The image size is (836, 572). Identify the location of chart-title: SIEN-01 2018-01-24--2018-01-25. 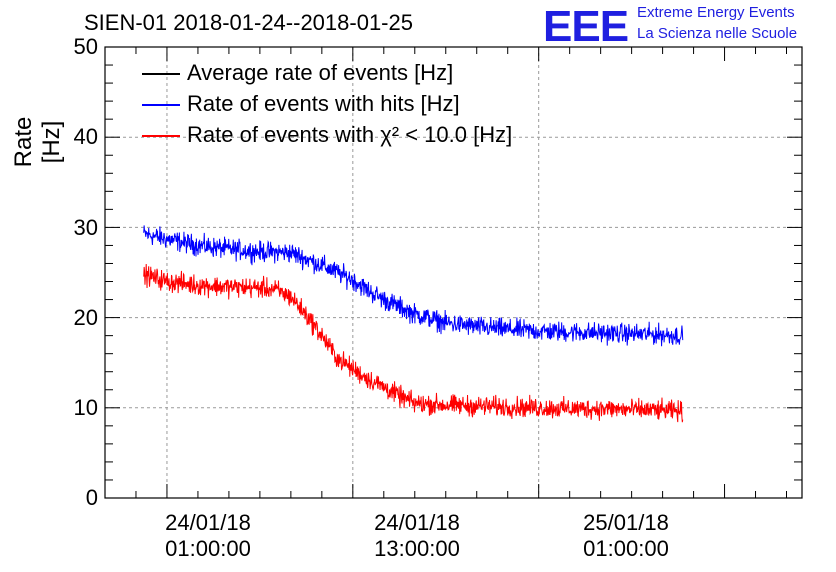
(248, 22).